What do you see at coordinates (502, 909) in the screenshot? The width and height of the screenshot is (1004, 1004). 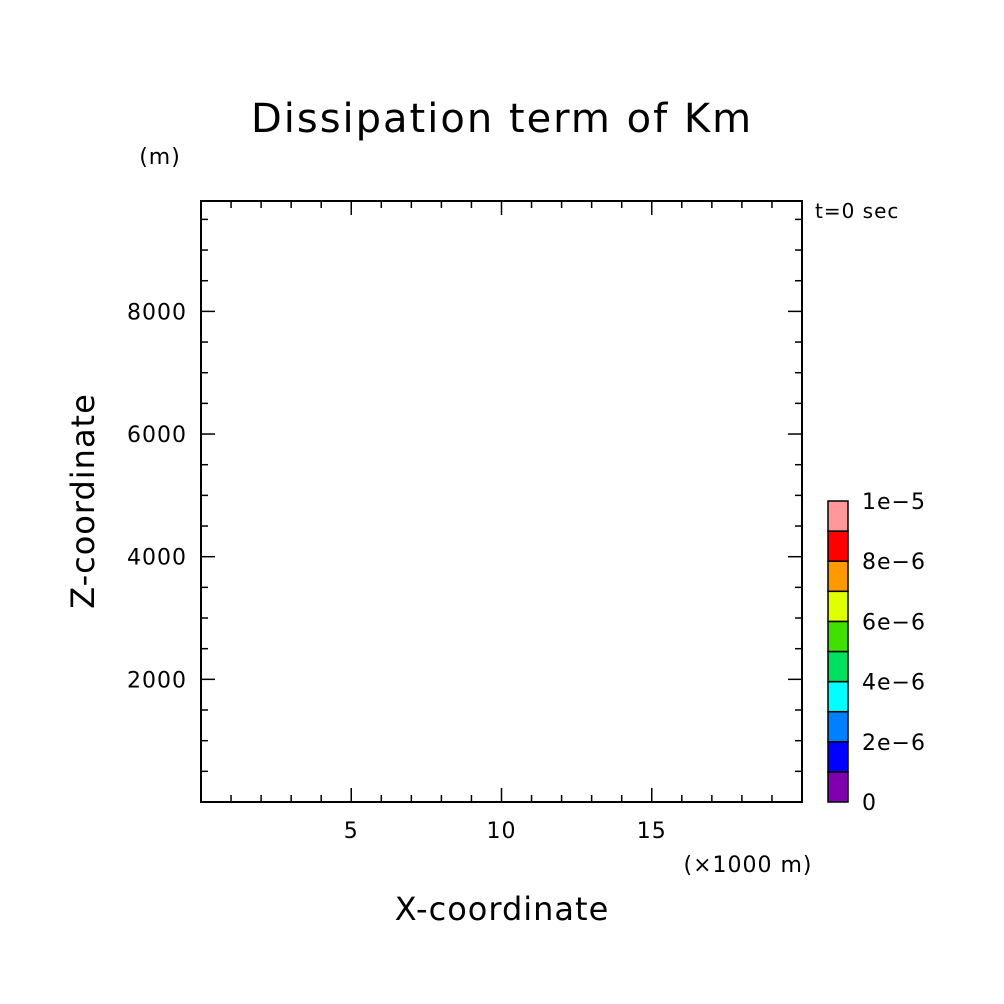 I see `x-axis-label: X-coordinate` at bounding box center [502, 909].